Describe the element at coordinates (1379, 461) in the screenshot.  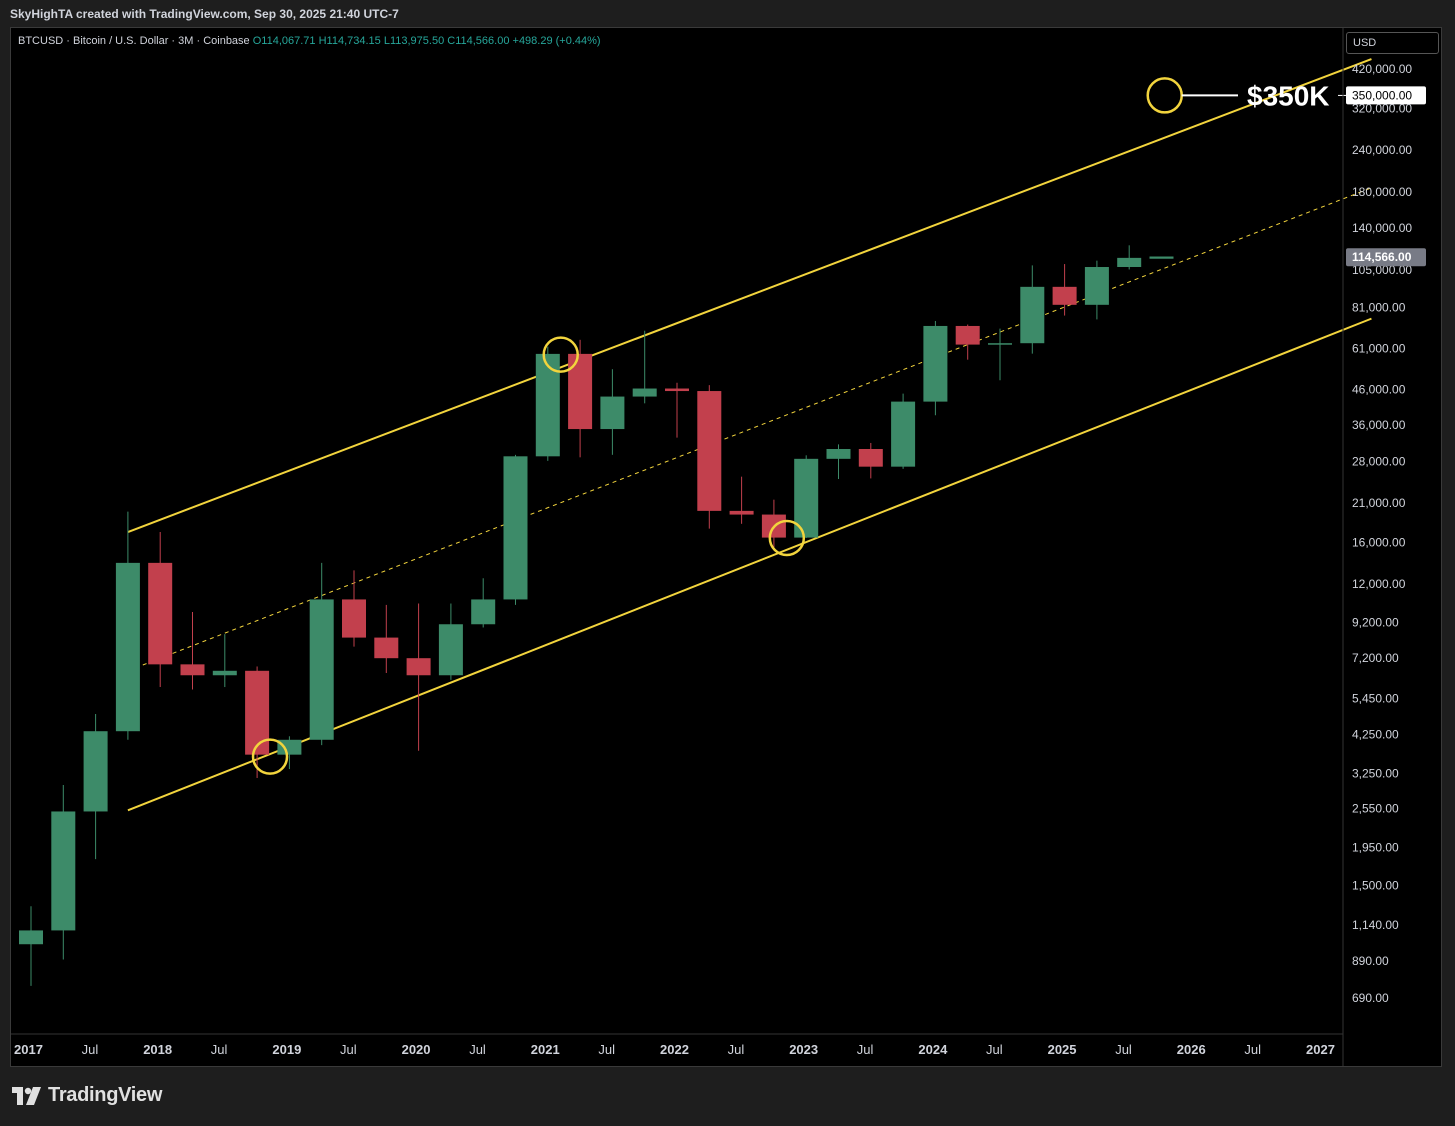
I see `price-tick-label: 28,000.00` at that location.